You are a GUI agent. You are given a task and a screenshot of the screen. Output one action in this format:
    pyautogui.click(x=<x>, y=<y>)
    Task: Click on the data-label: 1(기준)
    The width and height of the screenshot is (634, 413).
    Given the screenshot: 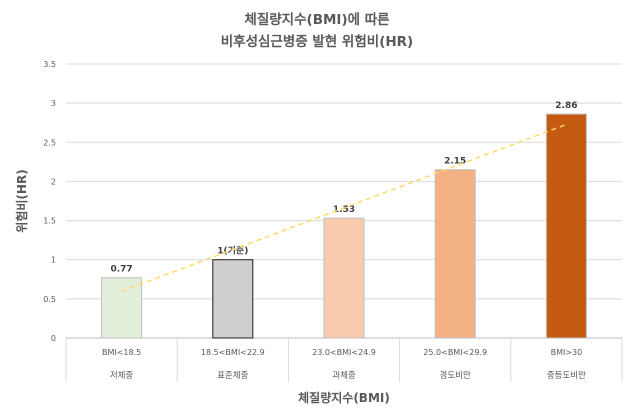 What is the action you would take?
    pyautogui.click(x=232, y=251)
    